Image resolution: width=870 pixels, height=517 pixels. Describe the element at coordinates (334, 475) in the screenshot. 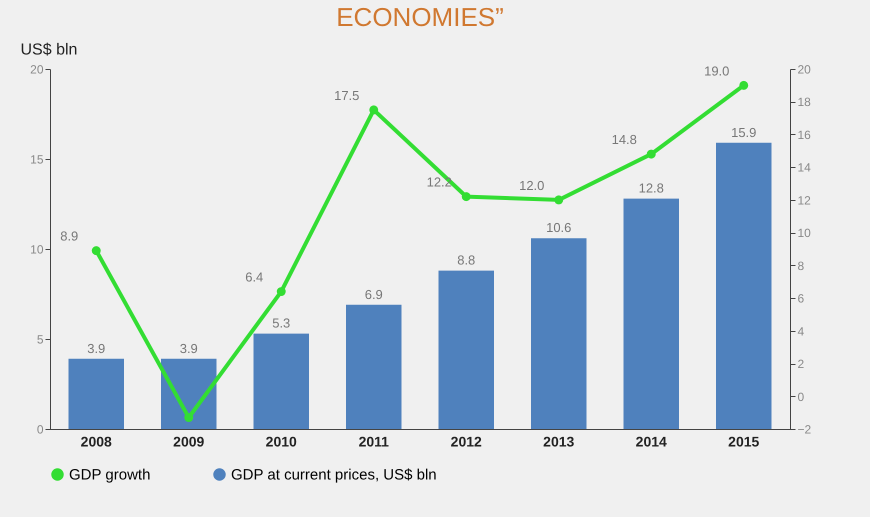

I see `legend-label: GDP at current prices, US$ bln` at that location.